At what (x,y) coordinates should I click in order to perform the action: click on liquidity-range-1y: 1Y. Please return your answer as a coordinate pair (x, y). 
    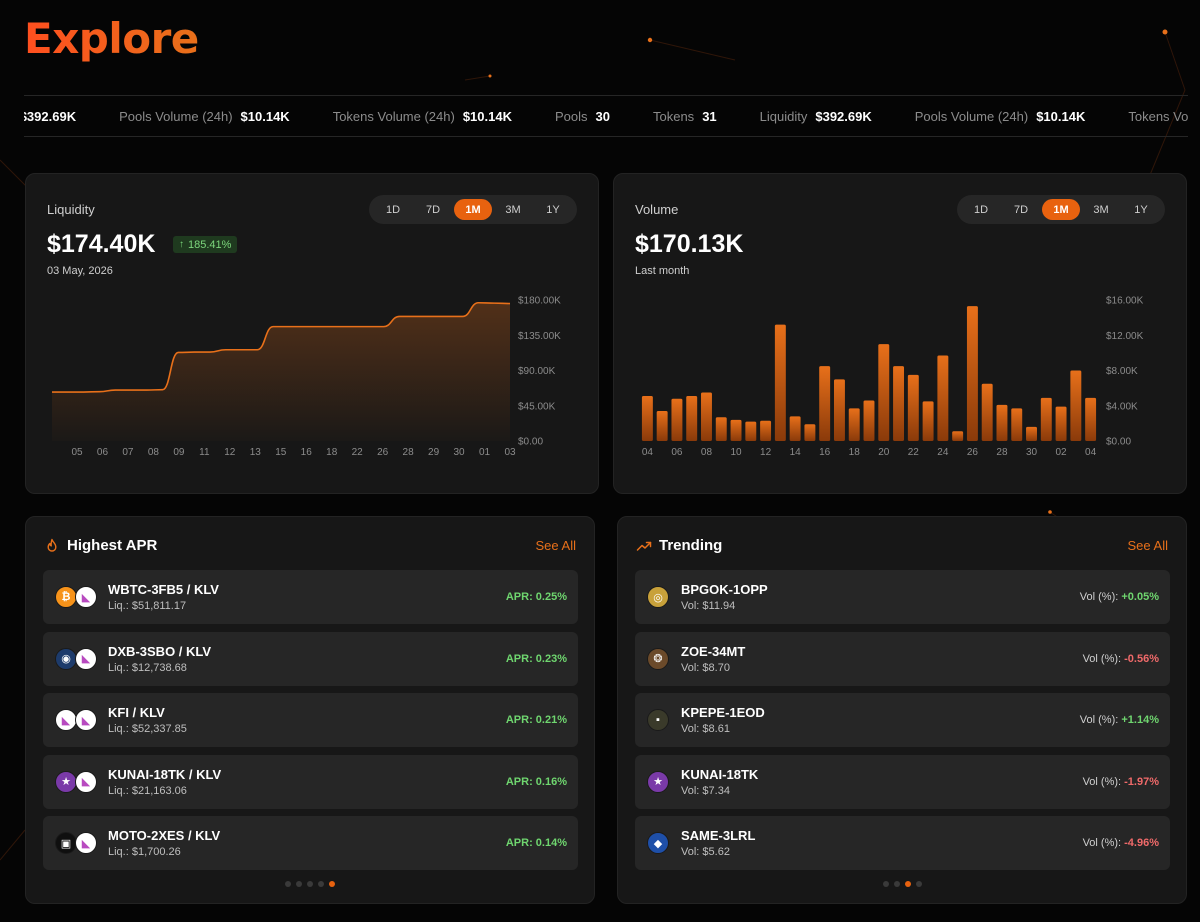
    Looking at the image, I should click on (553, 209).